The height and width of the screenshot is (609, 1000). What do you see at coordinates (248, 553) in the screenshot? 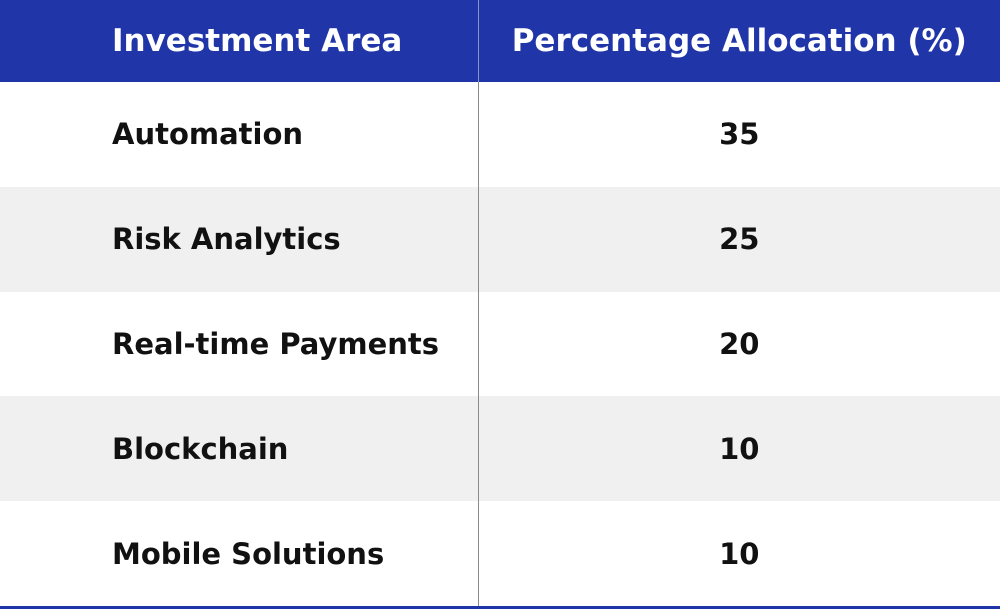
I see `area-cell: Mobile Solutions` at bounding box center [248, 553].